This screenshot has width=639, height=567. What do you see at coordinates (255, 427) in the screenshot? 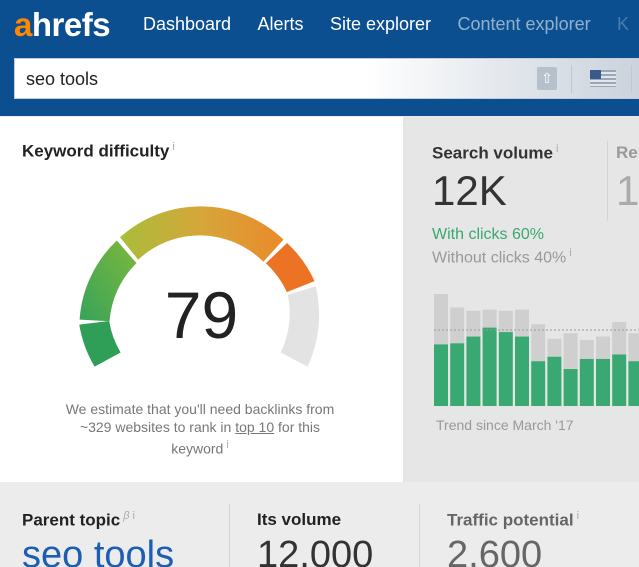
I see `top-10-link: top 10` at bounding box center [255, 427].